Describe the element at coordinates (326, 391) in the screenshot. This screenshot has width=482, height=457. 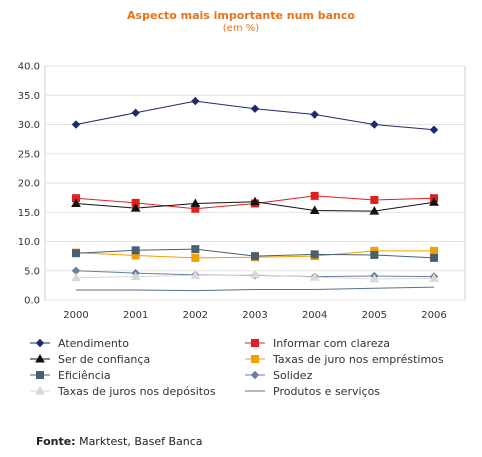
I see `legend-label: Produtos e serviços` at that location.